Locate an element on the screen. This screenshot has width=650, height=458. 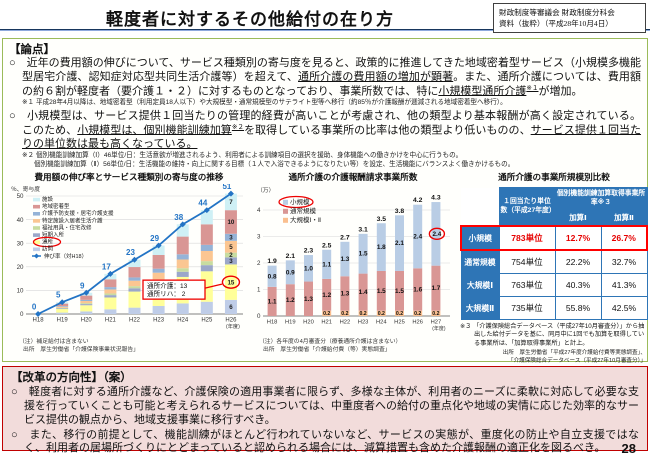
legend-label: 大規模Ⅰ・Ⅱ is located at coordinates (305, 219).